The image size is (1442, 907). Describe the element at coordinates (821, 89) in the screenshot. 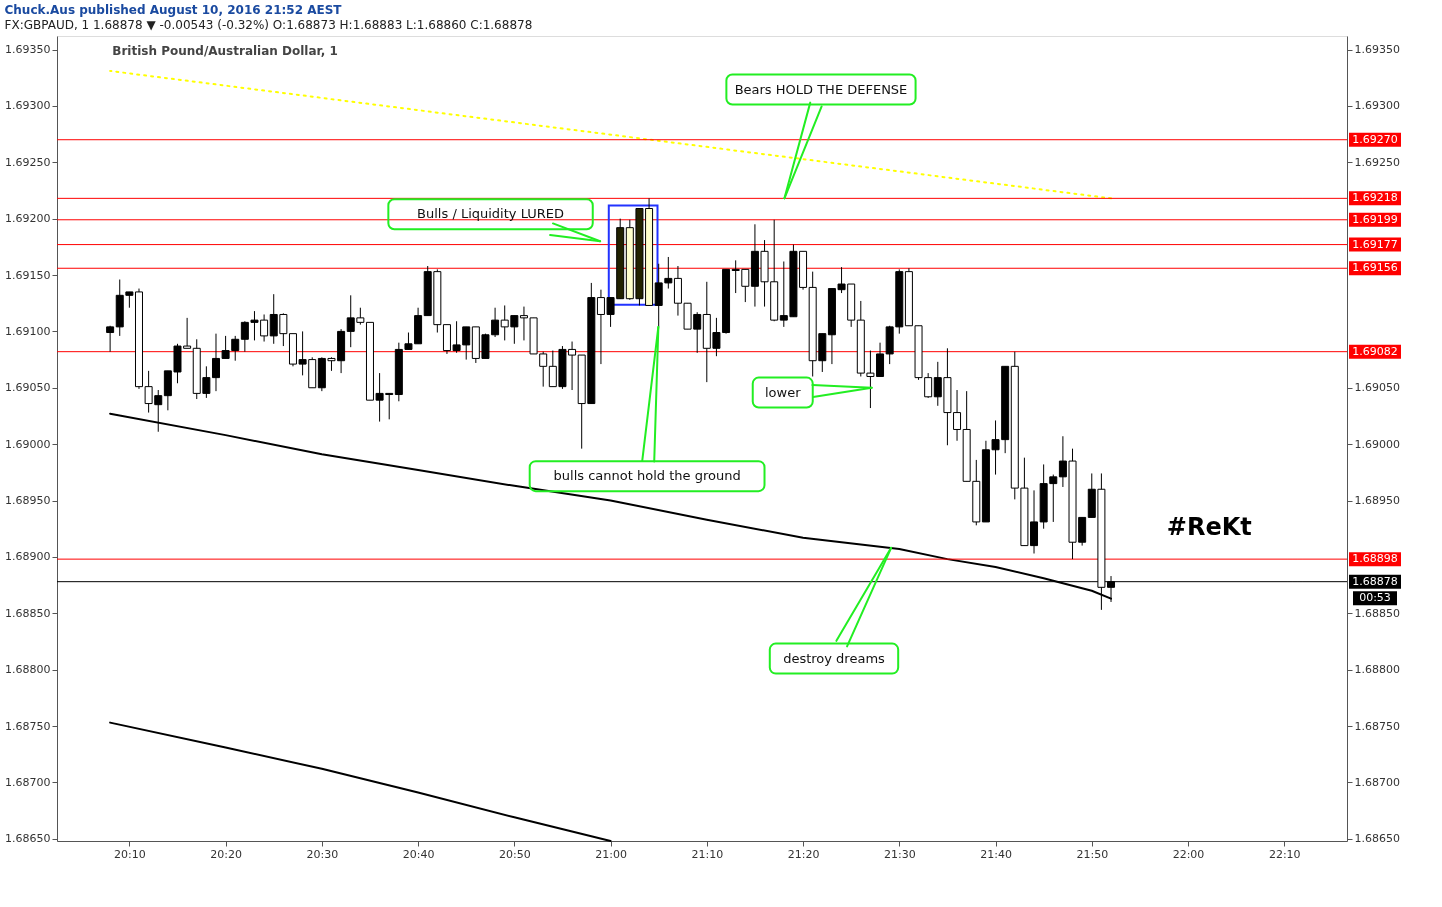

I see `annotation: Bears HOLD THE DEFENSE` at that location.